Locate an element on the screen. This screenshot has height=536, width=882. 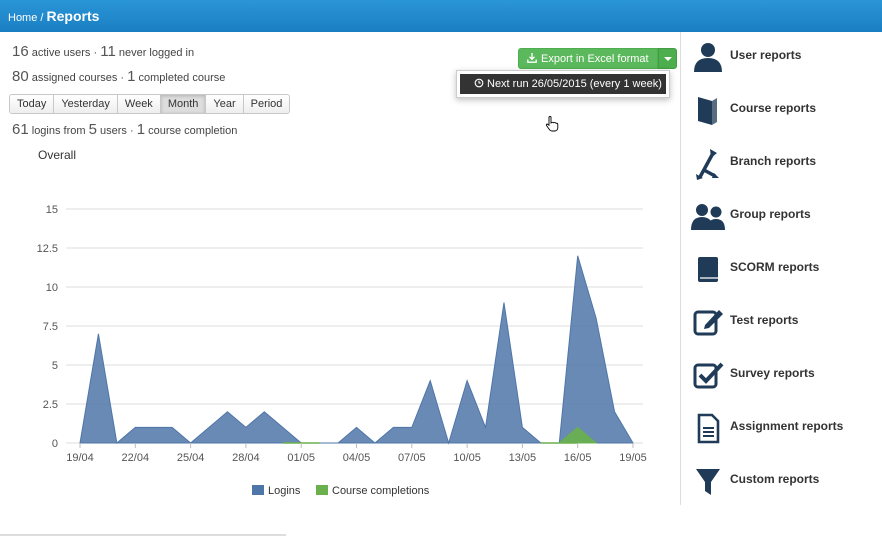
sidebar-item-custom-reports: Custom reports is located at coordinates (781, 481).